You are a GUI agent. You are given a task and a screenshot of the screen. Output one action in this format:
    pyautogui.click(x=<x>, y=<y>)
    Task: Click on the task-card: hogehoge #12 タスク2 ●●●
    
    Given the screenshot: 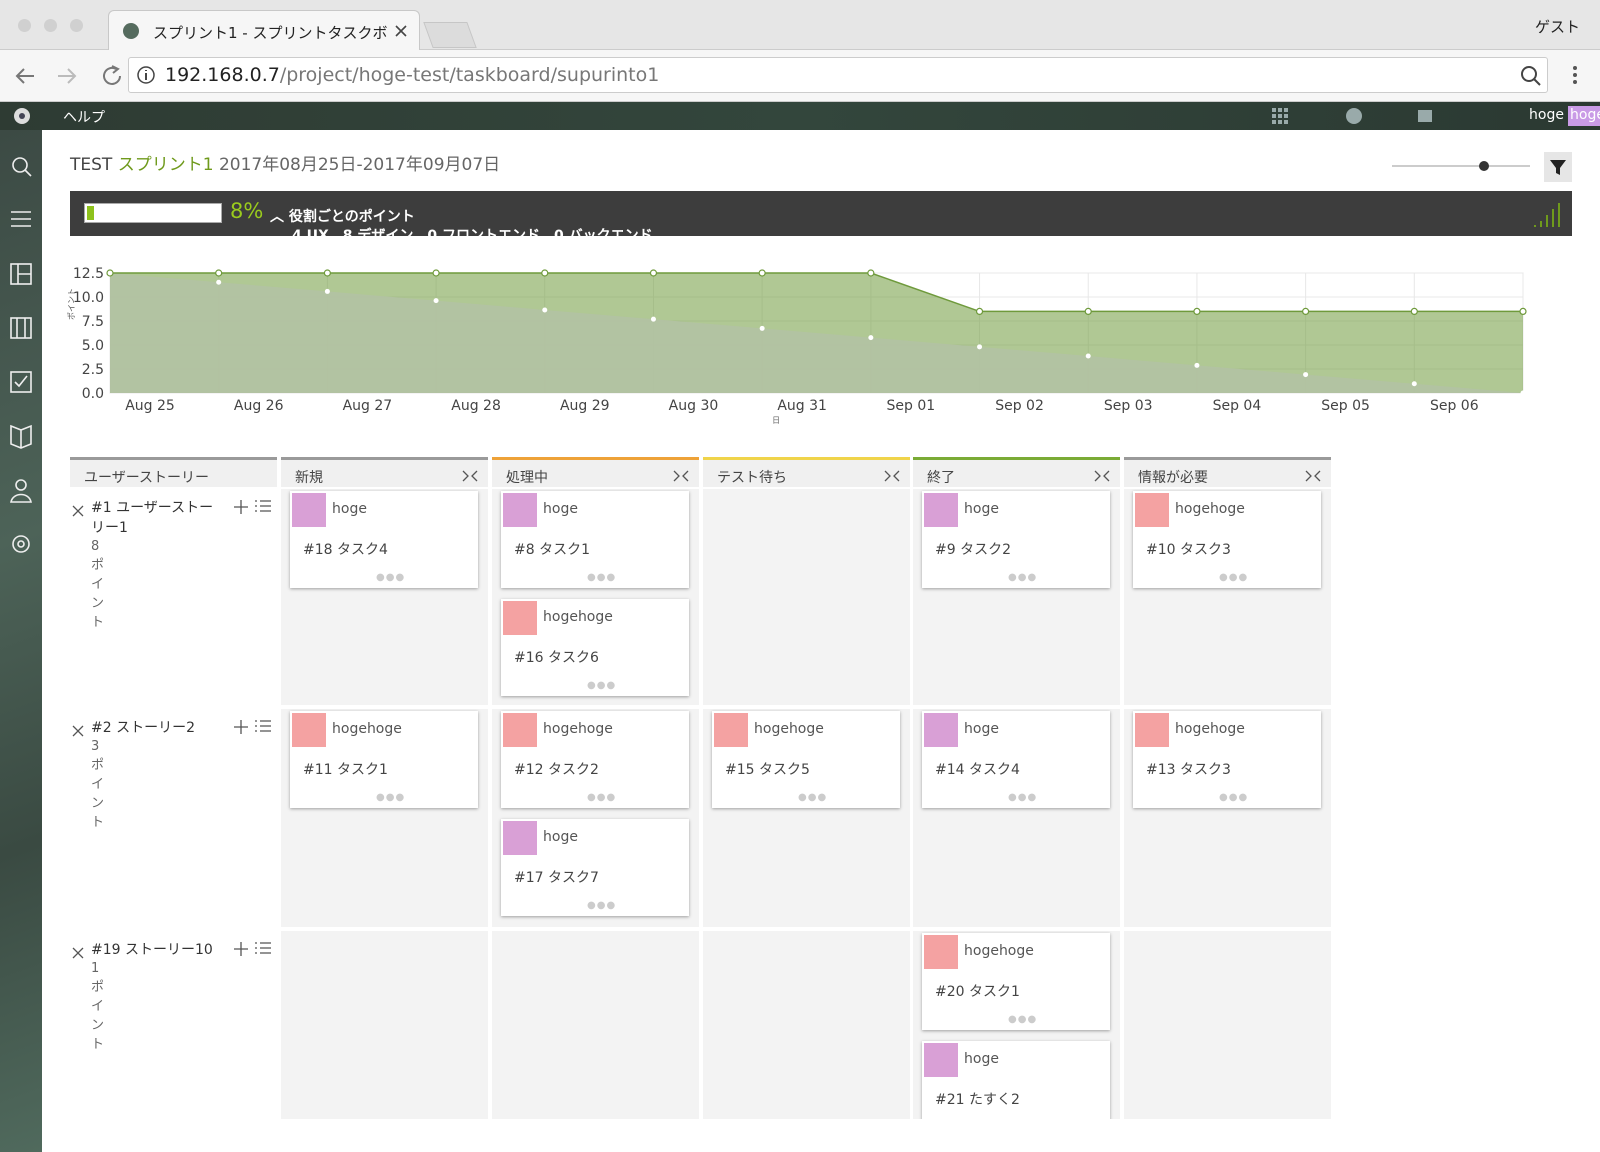 What is the action you would take?
    pyautogui.click(x=595, y=759)
    